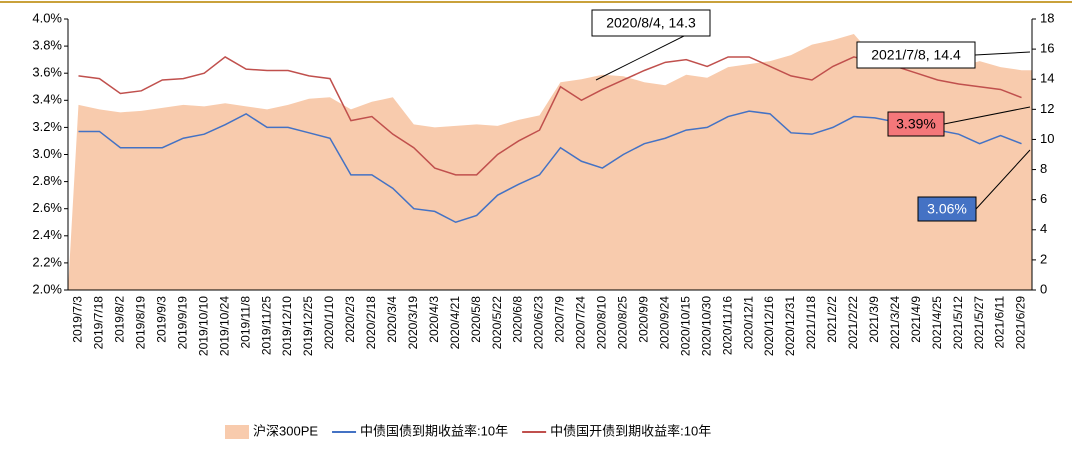  Describe the element at coordinates (287, 326) in the screenshot. I see `x-tick-label: 2019/12/10` at that location.